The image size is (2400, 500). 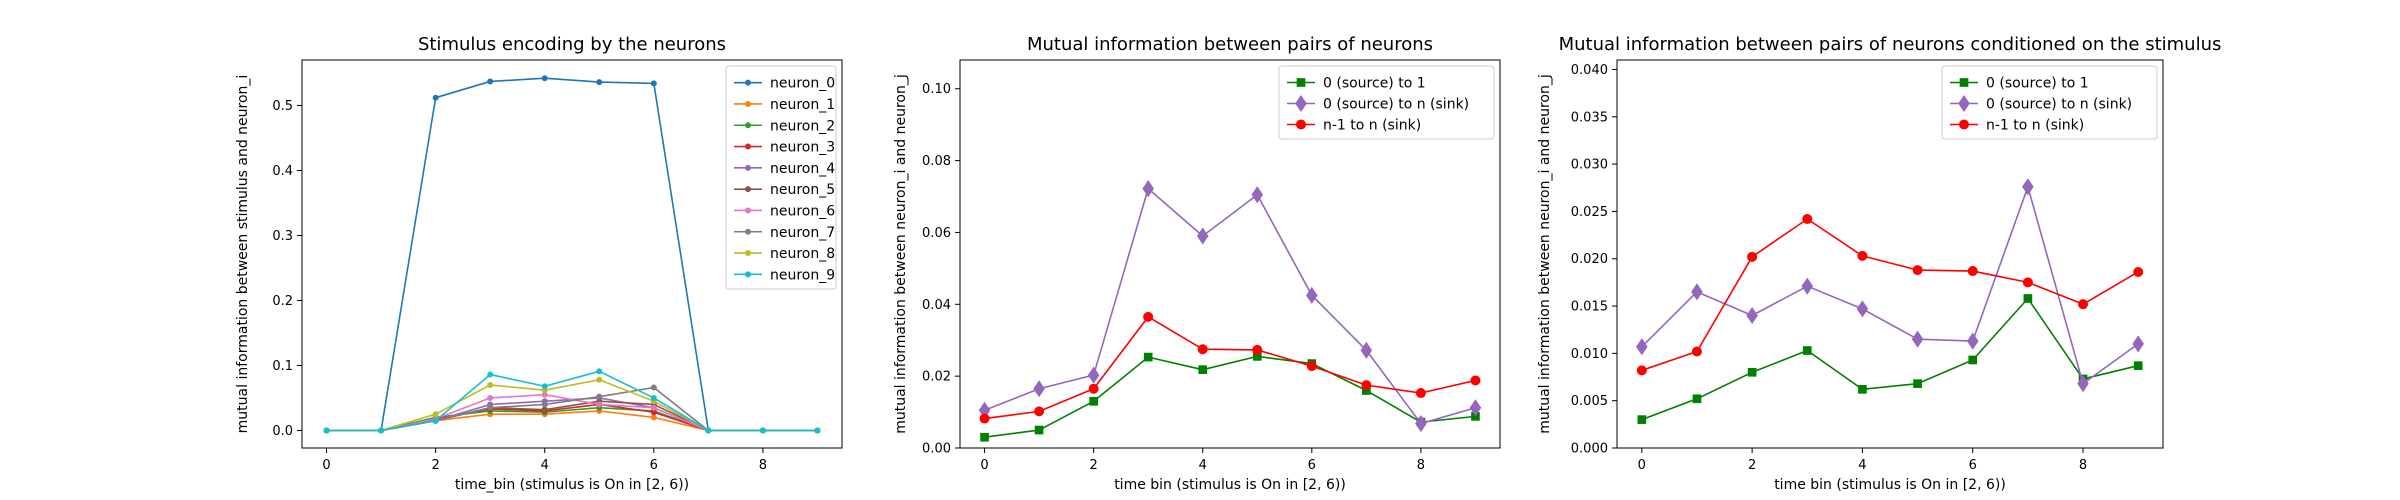 I want to click on legend-label: neuron_4, so click(x=802, y=169).